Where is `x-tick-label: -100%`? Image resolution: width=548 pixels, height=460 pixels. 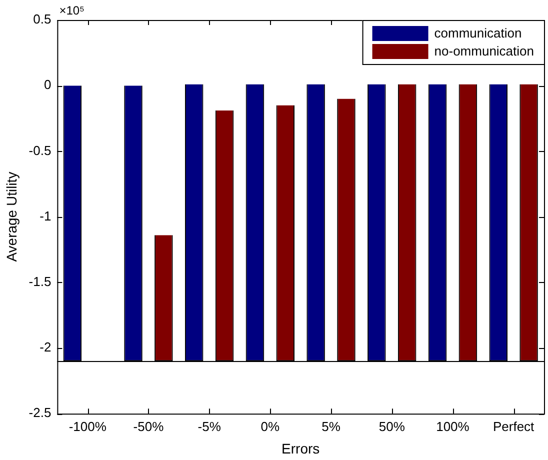
x-tick-label: -100% is located at coordinates (87, 426).